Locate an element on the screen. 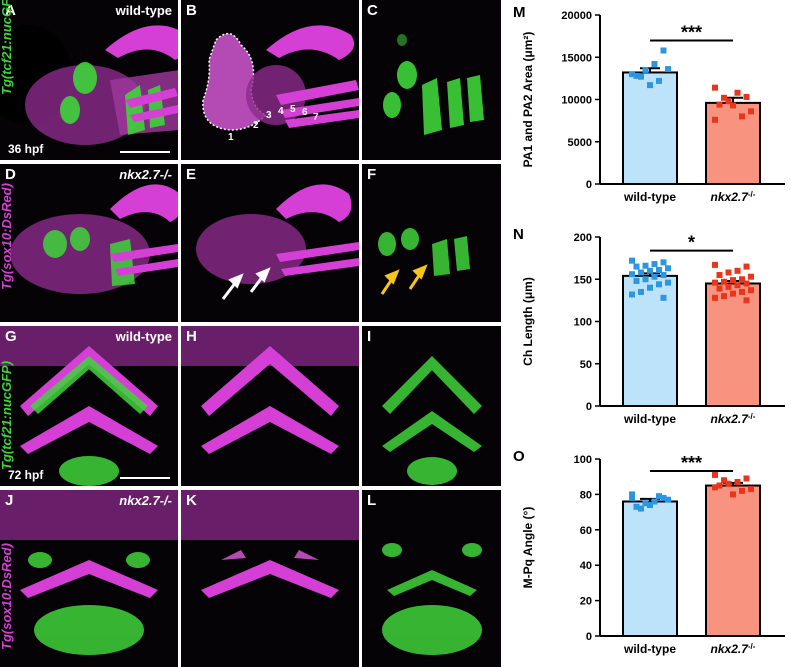 The image size is (791, 667). panel-e: E is located at coordinates (270, 243).